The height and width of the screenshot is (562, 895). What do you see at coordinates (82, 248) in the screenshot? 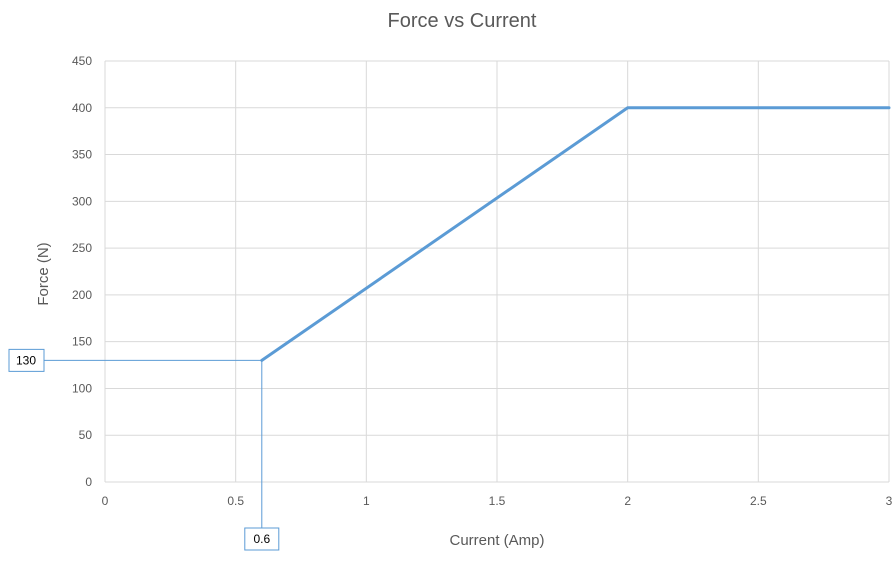
I see `y-tick-label: 250` at bounding box center [82, 248].